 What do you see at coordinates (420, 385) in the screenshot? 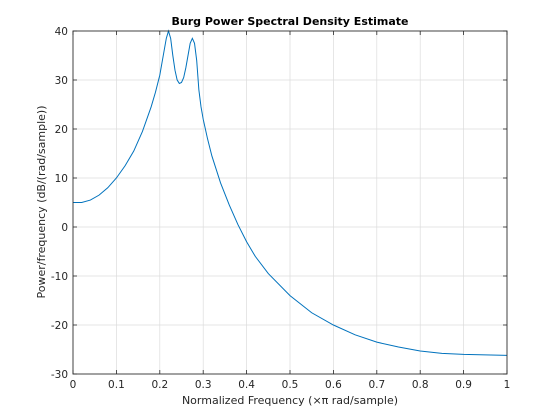
I see `x-tick-label: 0.8` at bounding box center [420, 385].